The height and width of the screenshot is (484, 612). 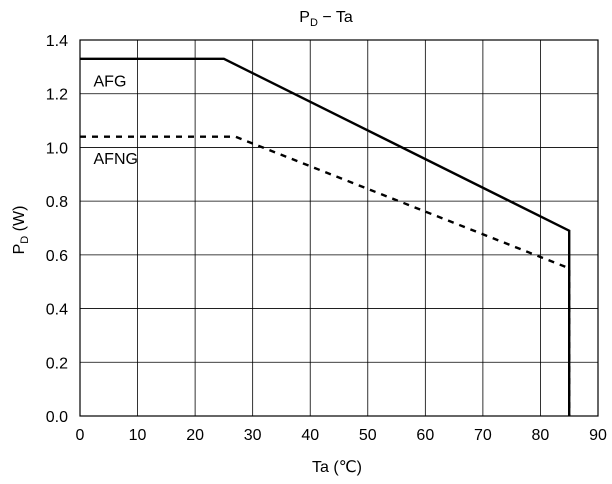 What do you see at coordinates (80, 435) in the screenshot?
I see `x-tick-label: 0` at bounding box center [80, 435].